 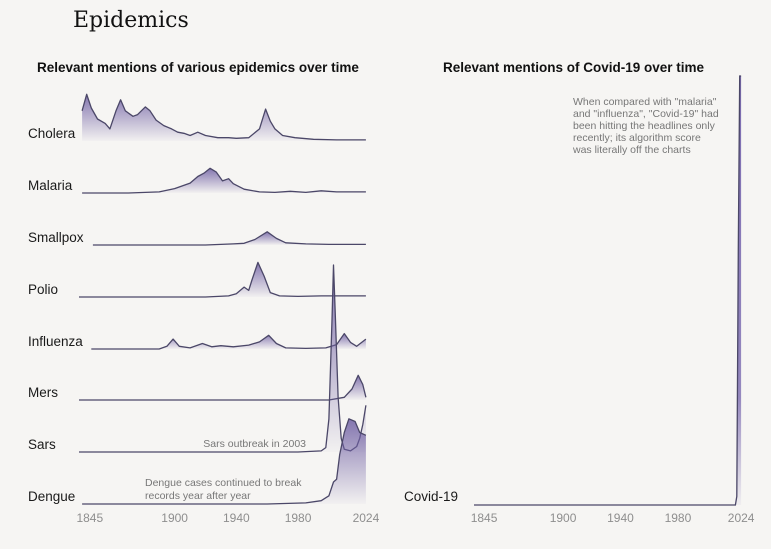 I want to click on page-title: Epidemics, so click(x=131, y=20).